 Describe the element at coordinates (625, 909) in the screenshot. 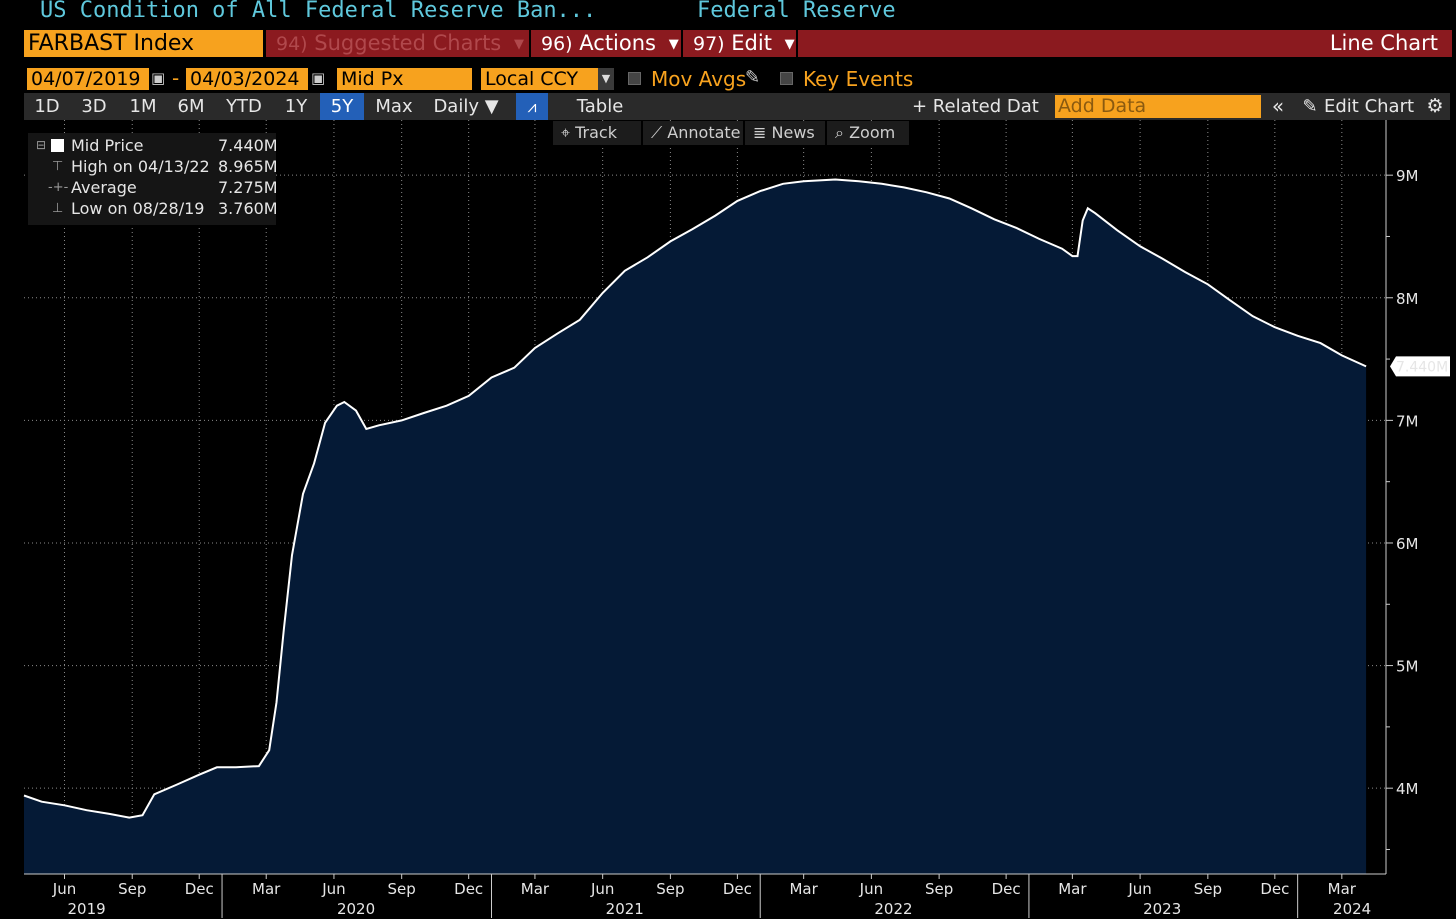

I see `x-year-label: 2021` at that location.